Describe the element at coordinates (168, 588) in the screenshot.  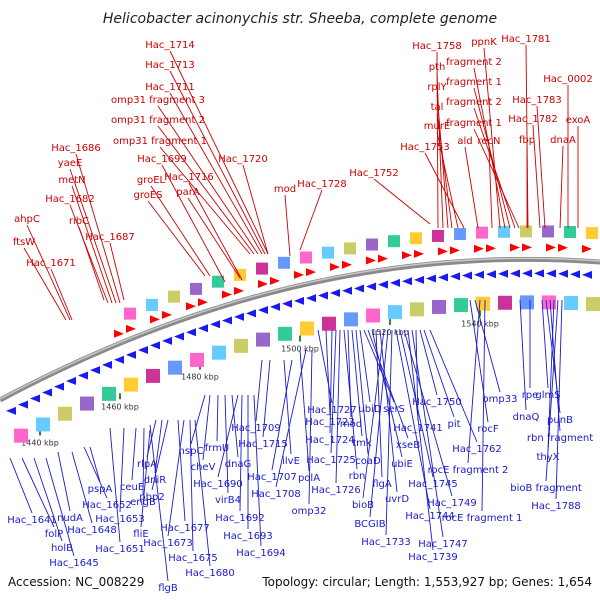
I see `reverse-gene-label: flgB` at that location.